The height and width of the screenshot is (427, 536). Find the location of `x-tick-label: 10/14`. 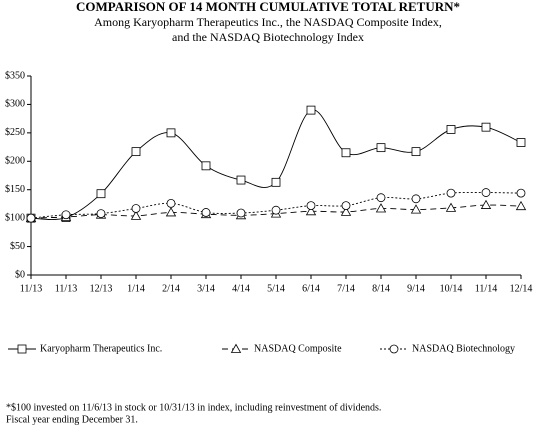

x-tick-label: 10/14 is located at coordinates (451, 288).